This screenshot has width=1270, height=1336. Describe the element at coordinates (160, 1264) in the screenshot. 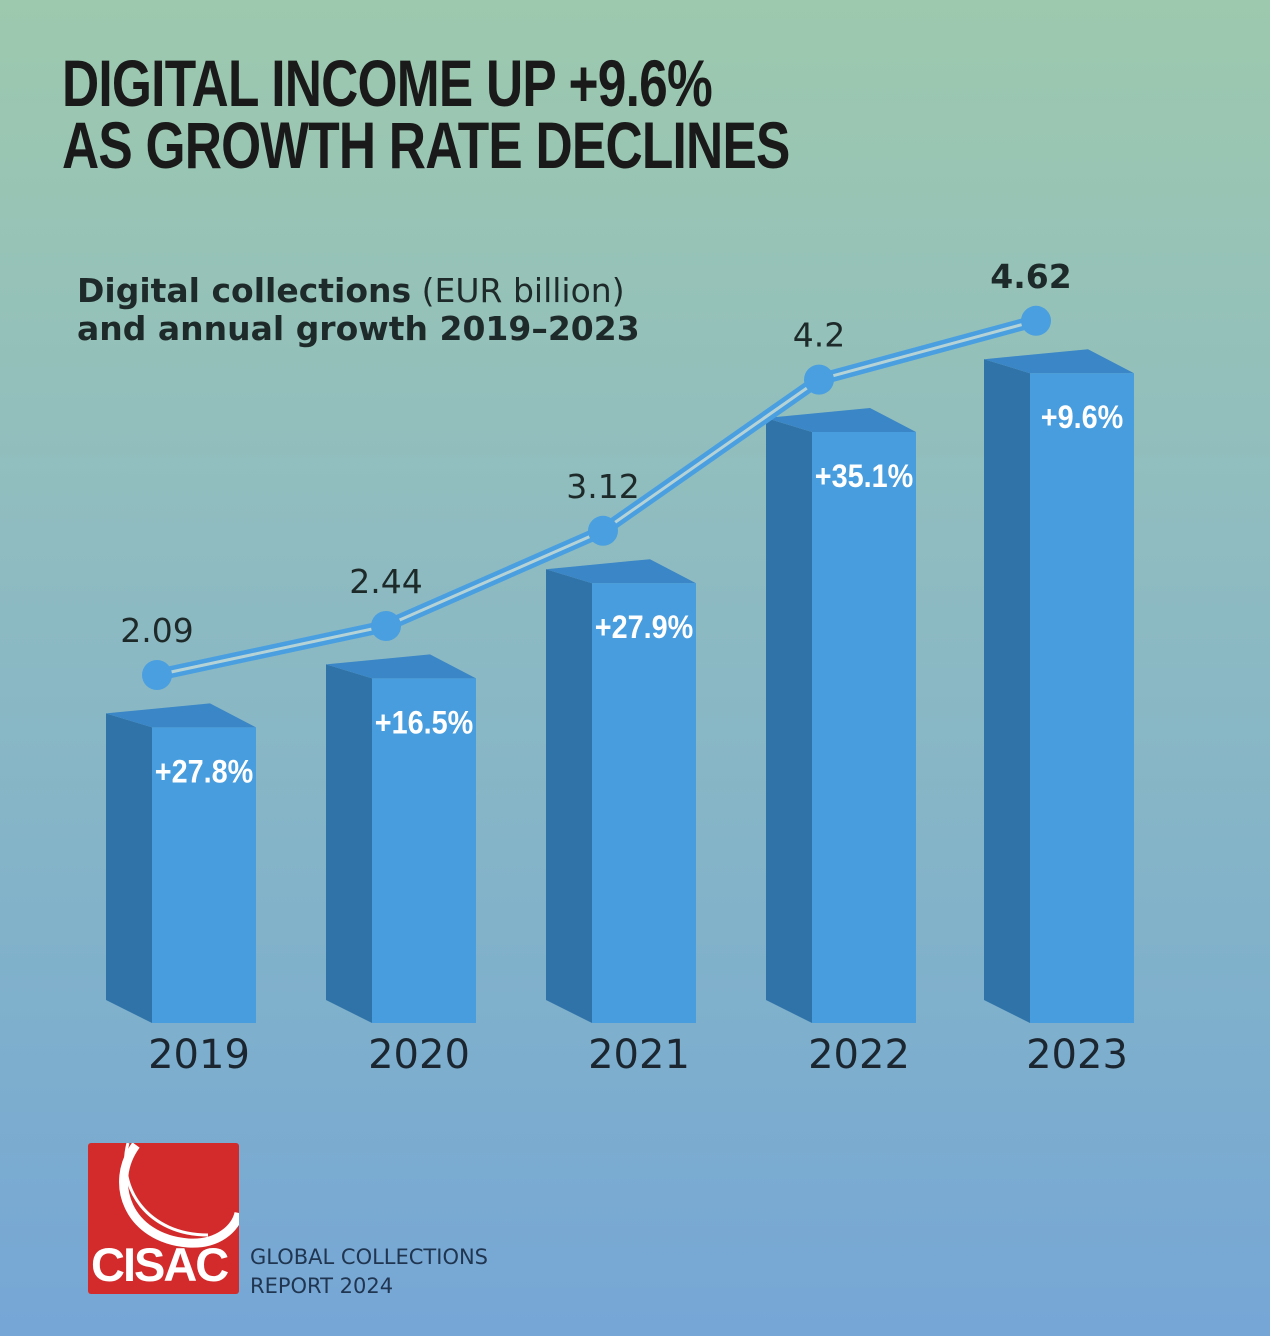

I see `logo-text: CISAC` at that location.